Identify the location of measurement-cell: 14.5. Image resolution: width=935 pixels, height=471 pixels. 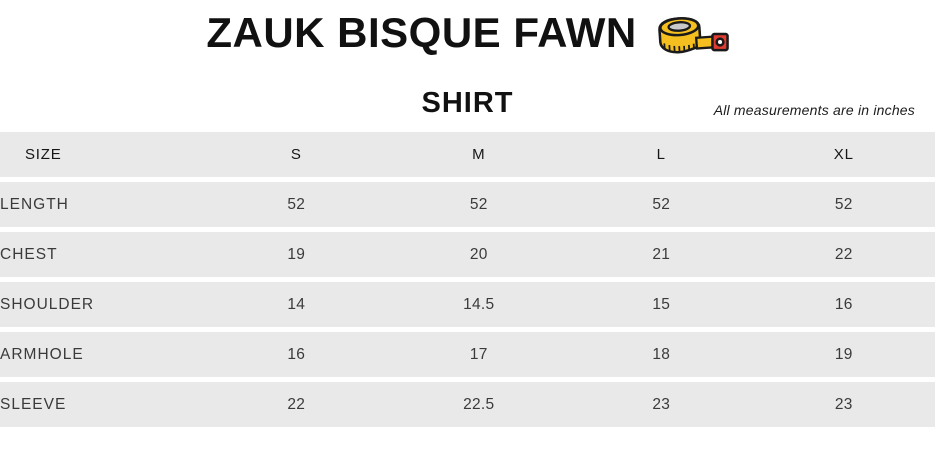
(479, 304).